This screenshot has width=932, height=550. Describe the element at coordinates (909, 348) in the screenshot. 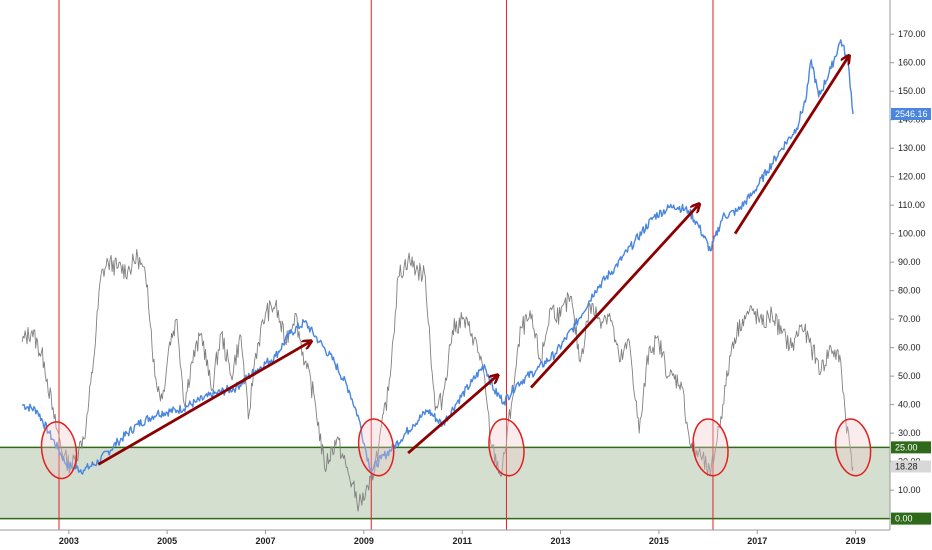

I see `y-tick-label-6: 60.00` at that location.